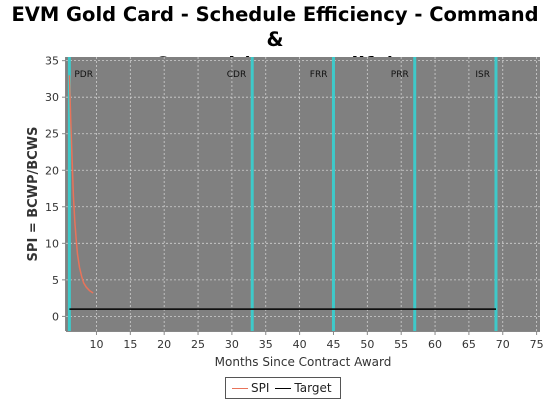 The height and width of the screenshot is (400, 550). Describe the element at coordinates (503, 344) in the screenshot. I see `x-tick-label: 70` at that location.